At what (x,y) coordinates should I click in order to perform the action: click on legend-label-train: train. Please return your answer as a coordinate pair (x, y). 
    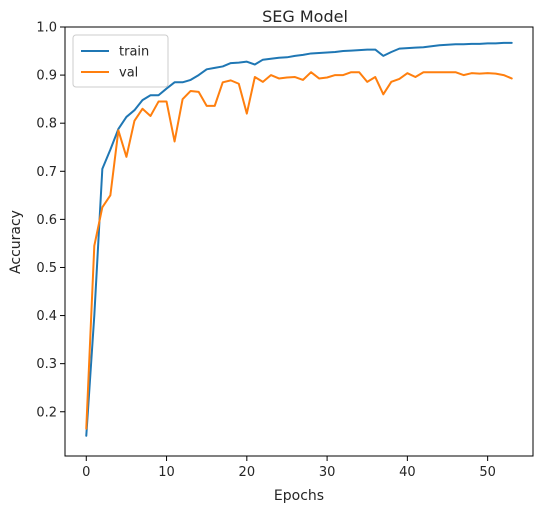
    Looking at the image, I should click on (134, 52).